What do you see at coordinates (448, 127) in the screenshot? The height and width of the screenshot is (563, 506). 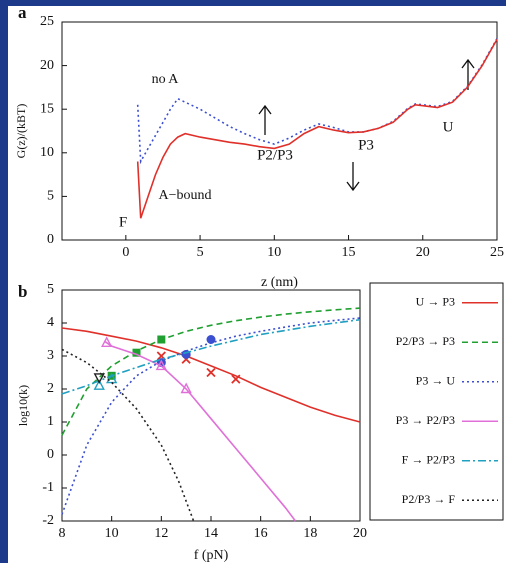 I see `annotation: U` at bounding box center [448, 127].